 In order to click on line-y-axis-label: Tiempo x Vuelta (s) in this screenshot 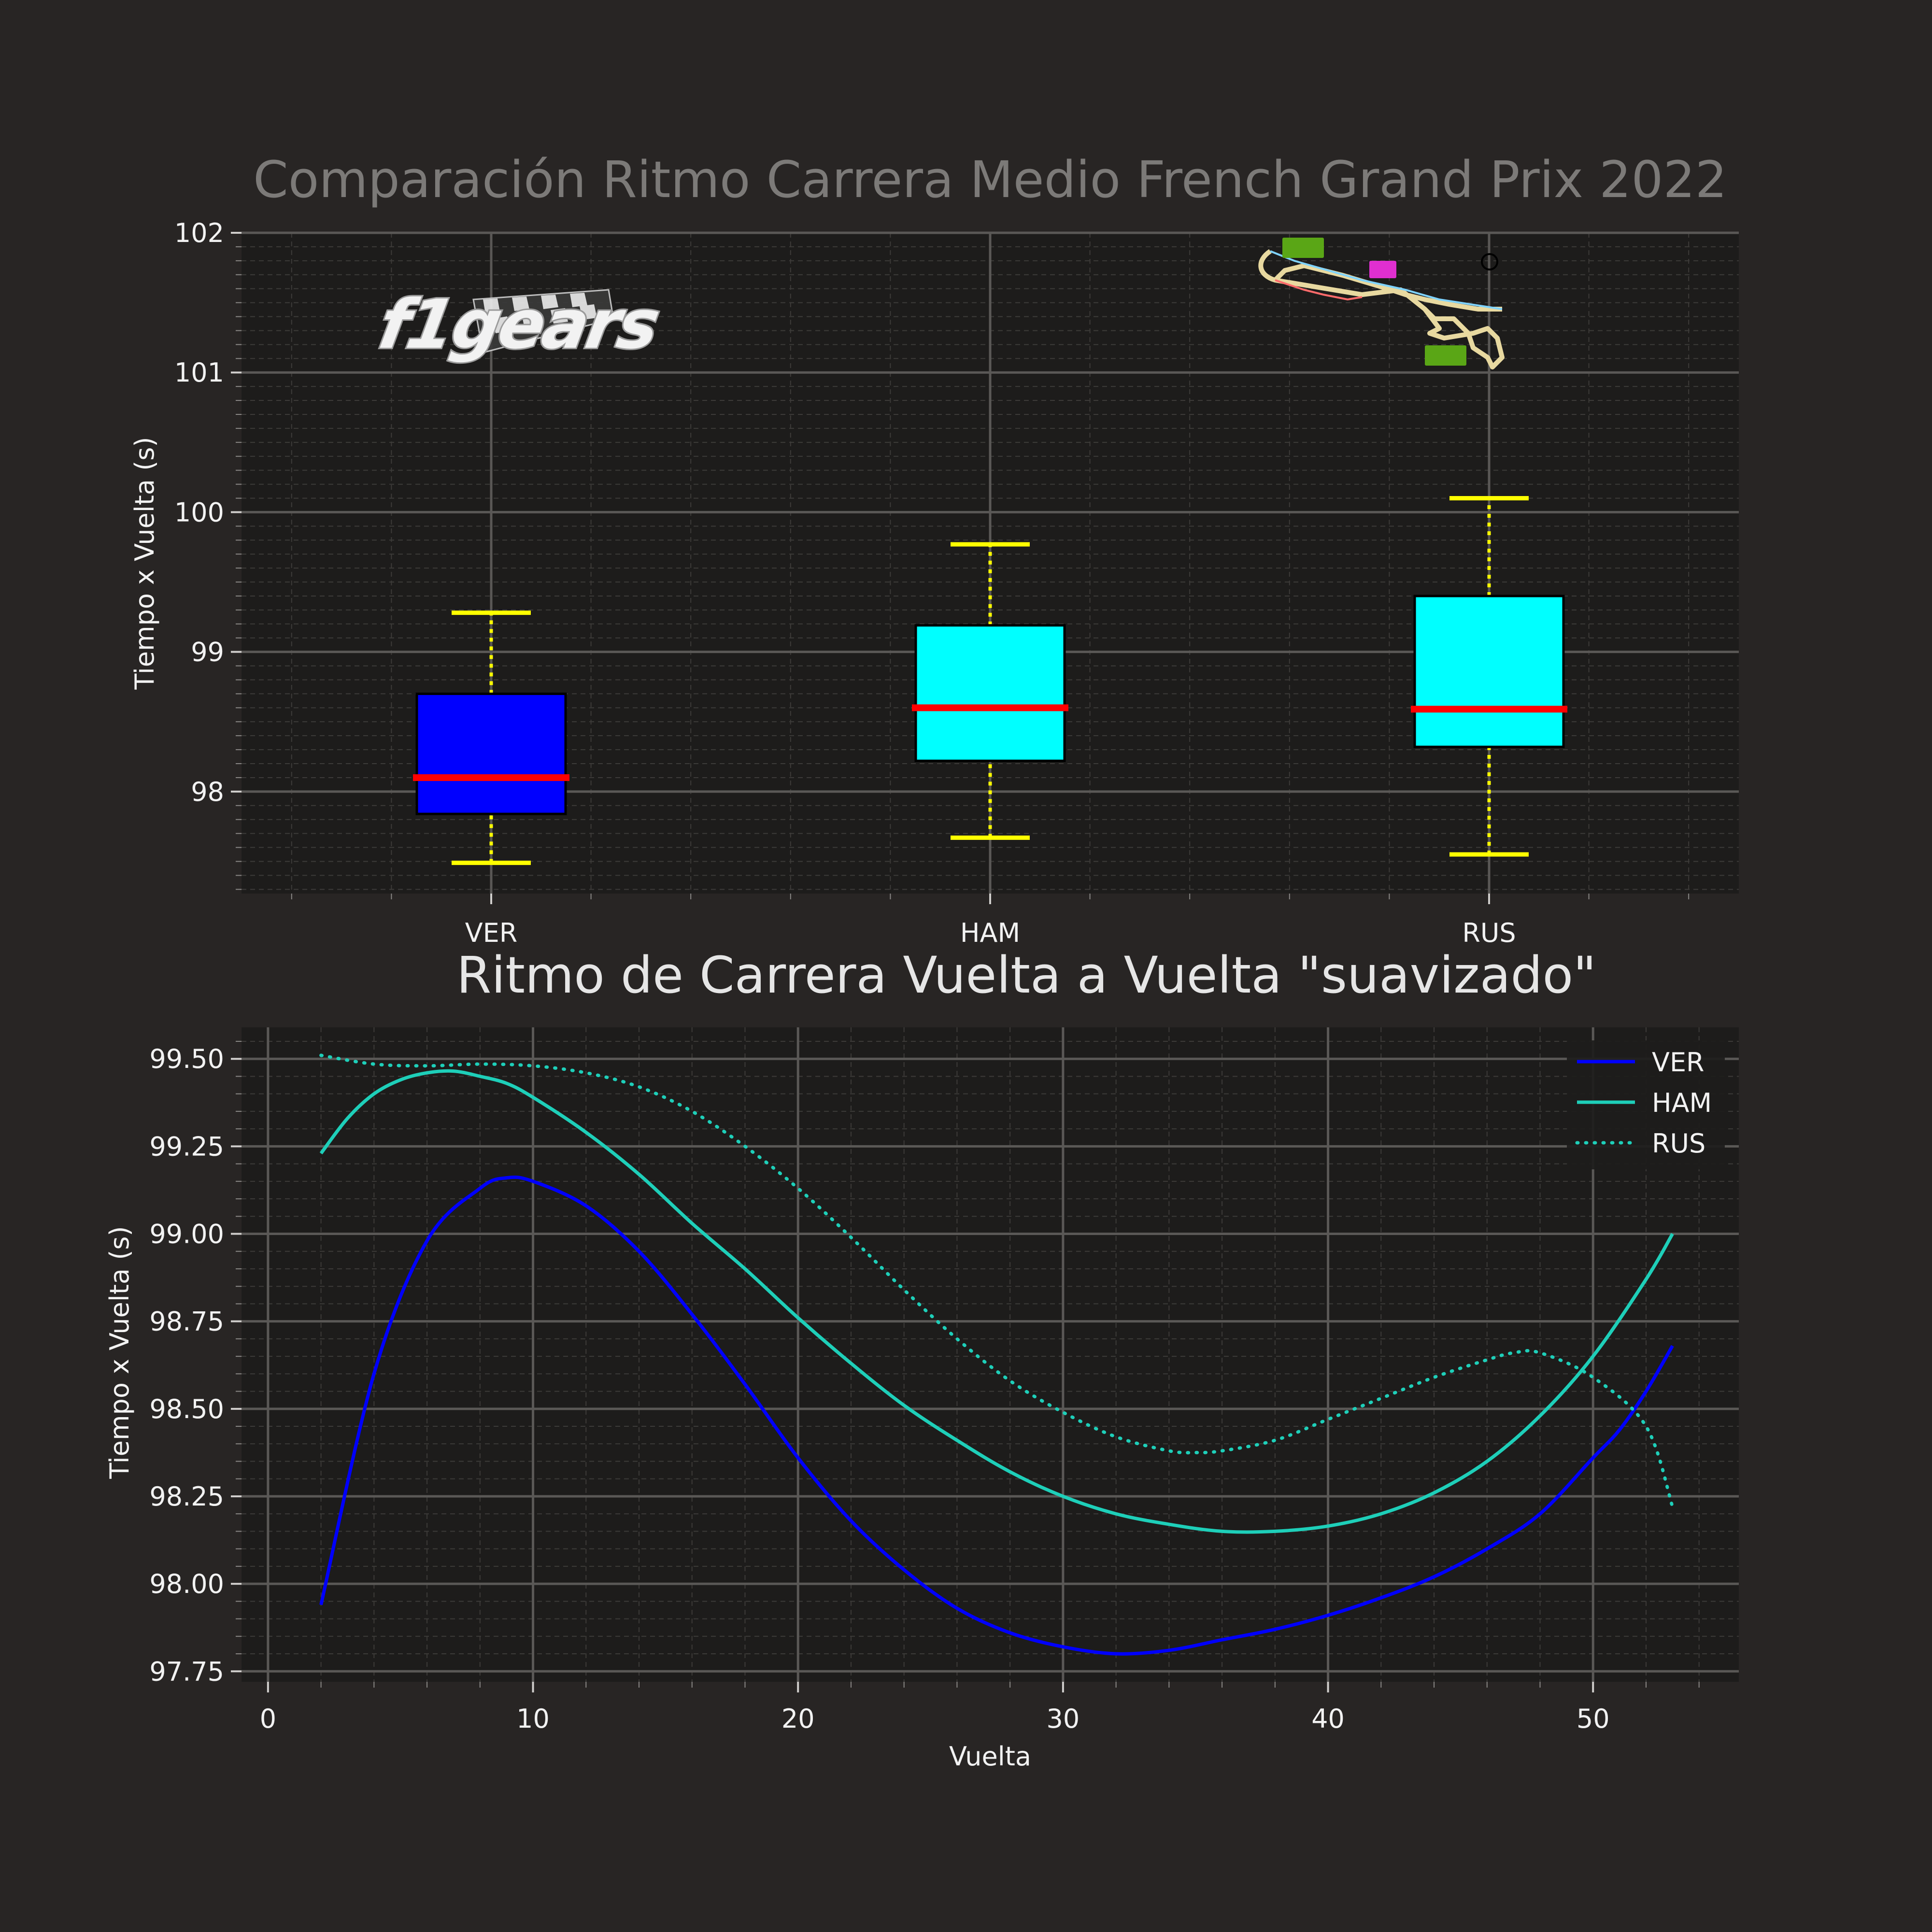, I will do `click(119, 1352)`.